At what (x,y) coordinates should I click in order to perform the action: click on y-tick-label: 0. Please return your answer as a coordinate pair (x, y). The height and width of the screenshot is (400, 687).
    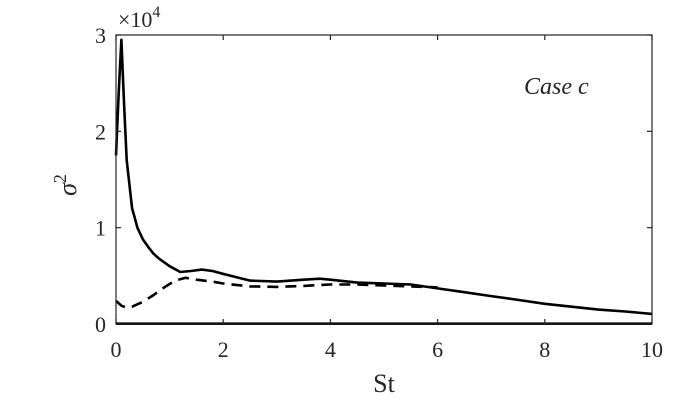
    Looking at the image, I should click on (100, 324).